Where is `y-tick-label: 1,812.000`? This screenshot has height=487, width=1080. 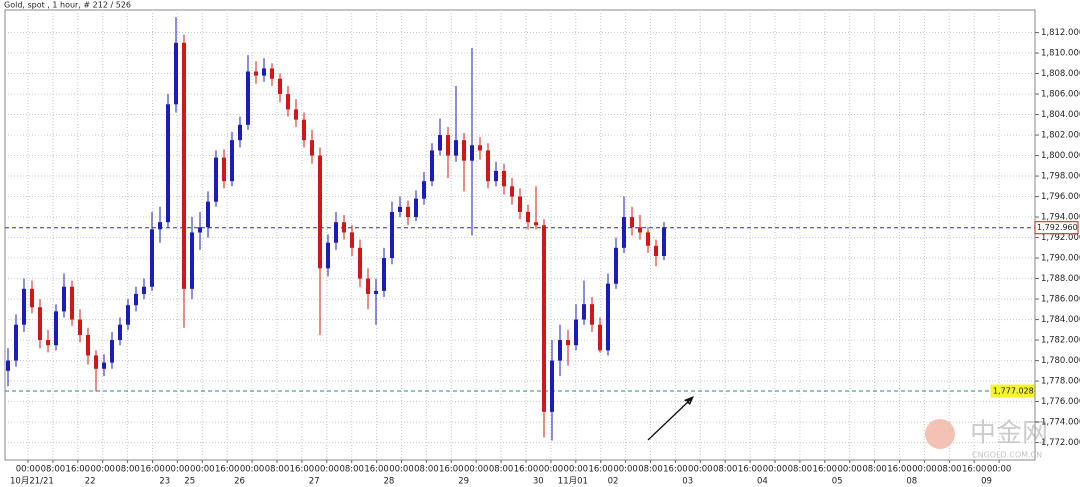 y-tick-label: 1,812.000 is located at coordinates (1060, 33).